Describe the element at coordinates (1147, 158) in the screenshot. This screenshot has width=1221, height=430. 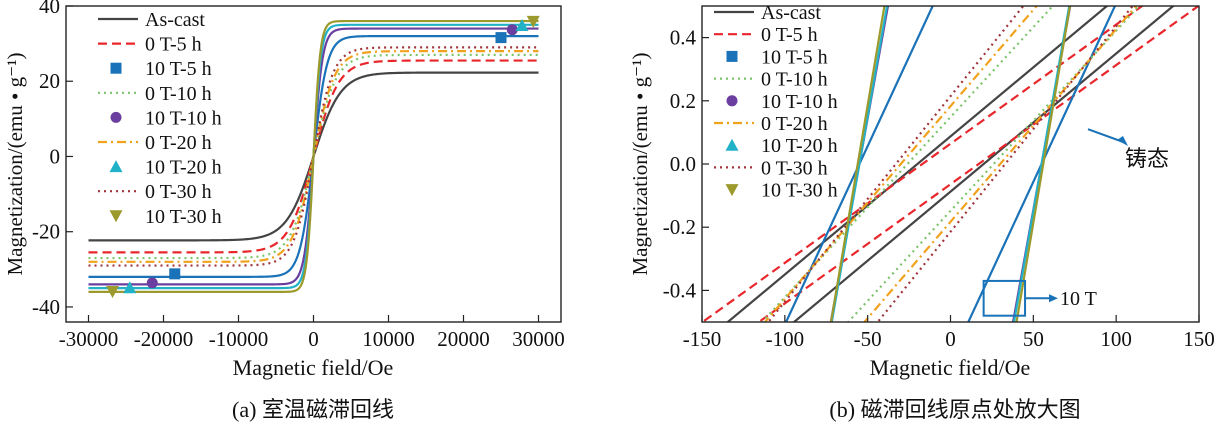
I see `annotation-as-cast: 铸态` at that location.